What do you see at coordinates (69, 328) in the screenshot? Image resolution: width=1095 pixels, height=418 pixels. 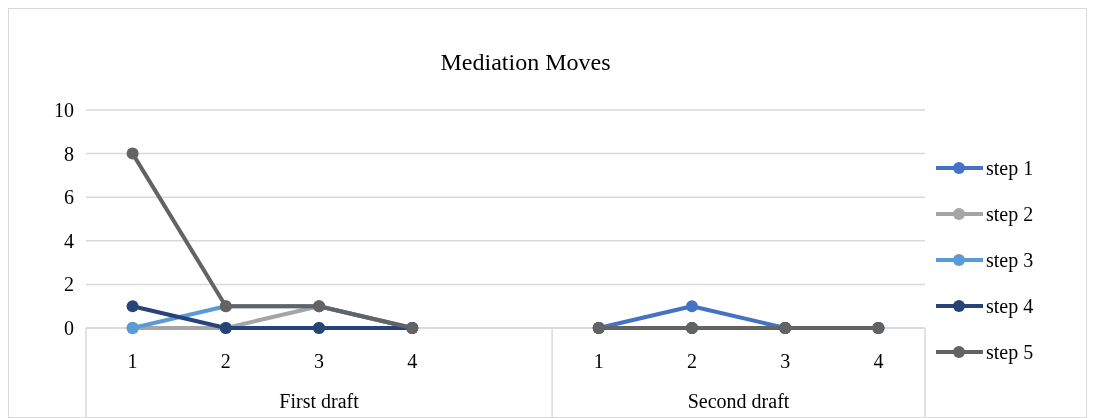 I see `y-tick-label: 0` at bounding box center [69, 328].